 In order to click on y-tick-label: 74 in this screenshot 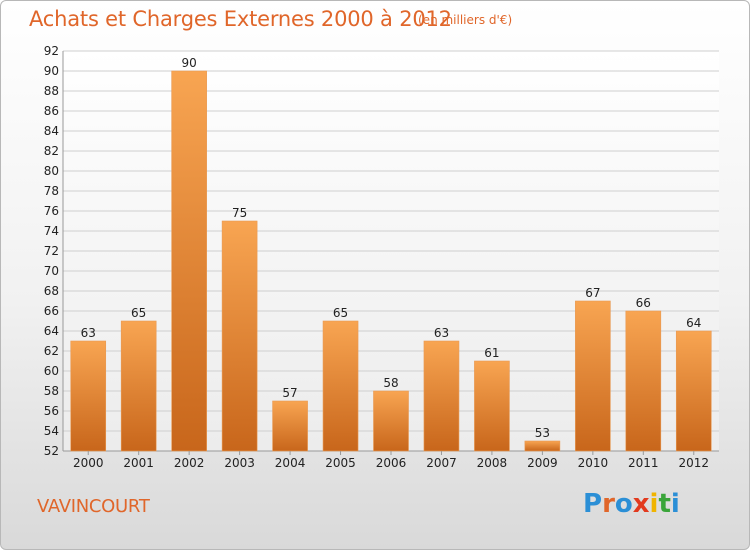, I will do `click(51, 231)`.